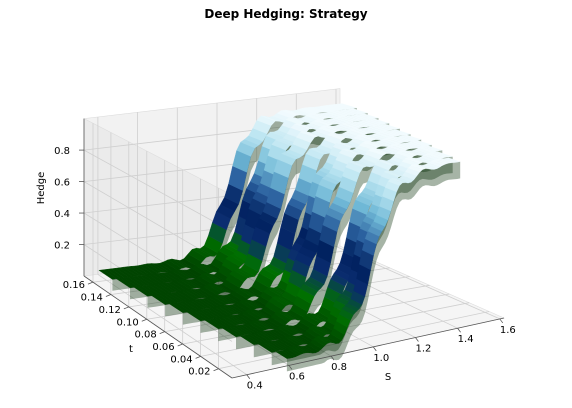 The height and width of the screenshot is (408, 572). Describe the element at coordinates (74, 285) in the screenshot. I see `y-tick-label: 0.16` at that location.